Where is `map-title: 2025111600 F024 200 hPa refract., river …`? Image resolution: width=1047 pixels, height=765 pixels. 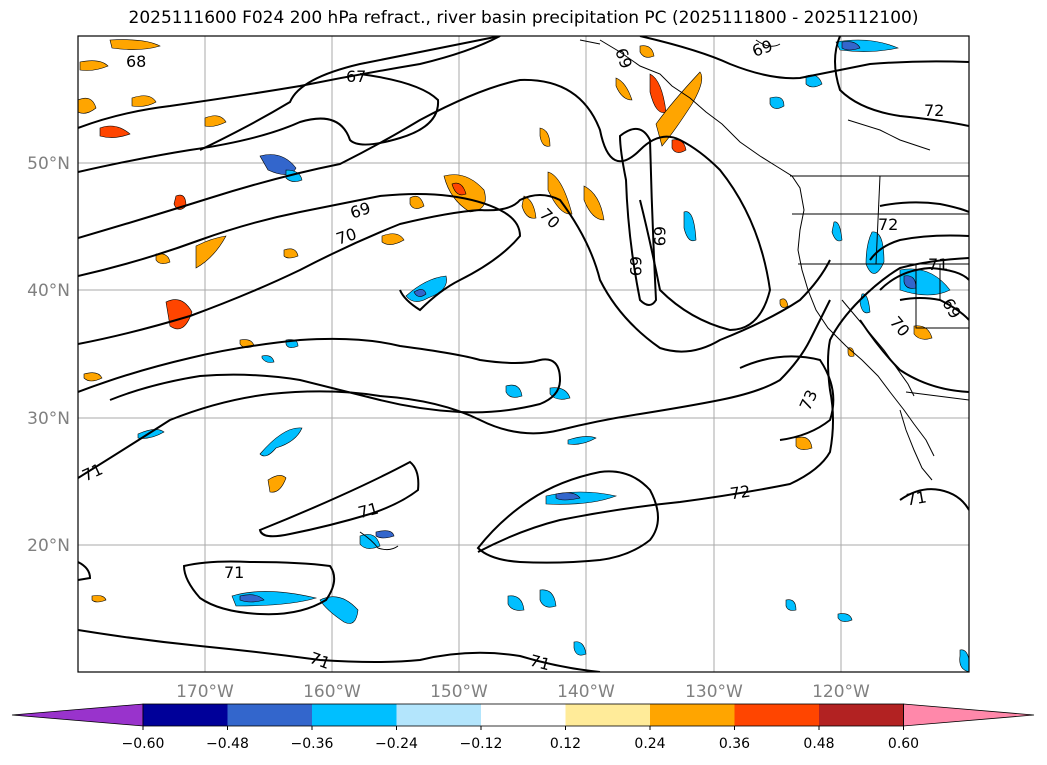 map-title: 2025111600 F024 200 hPa refract., river … is located at coordinates (523, 18).